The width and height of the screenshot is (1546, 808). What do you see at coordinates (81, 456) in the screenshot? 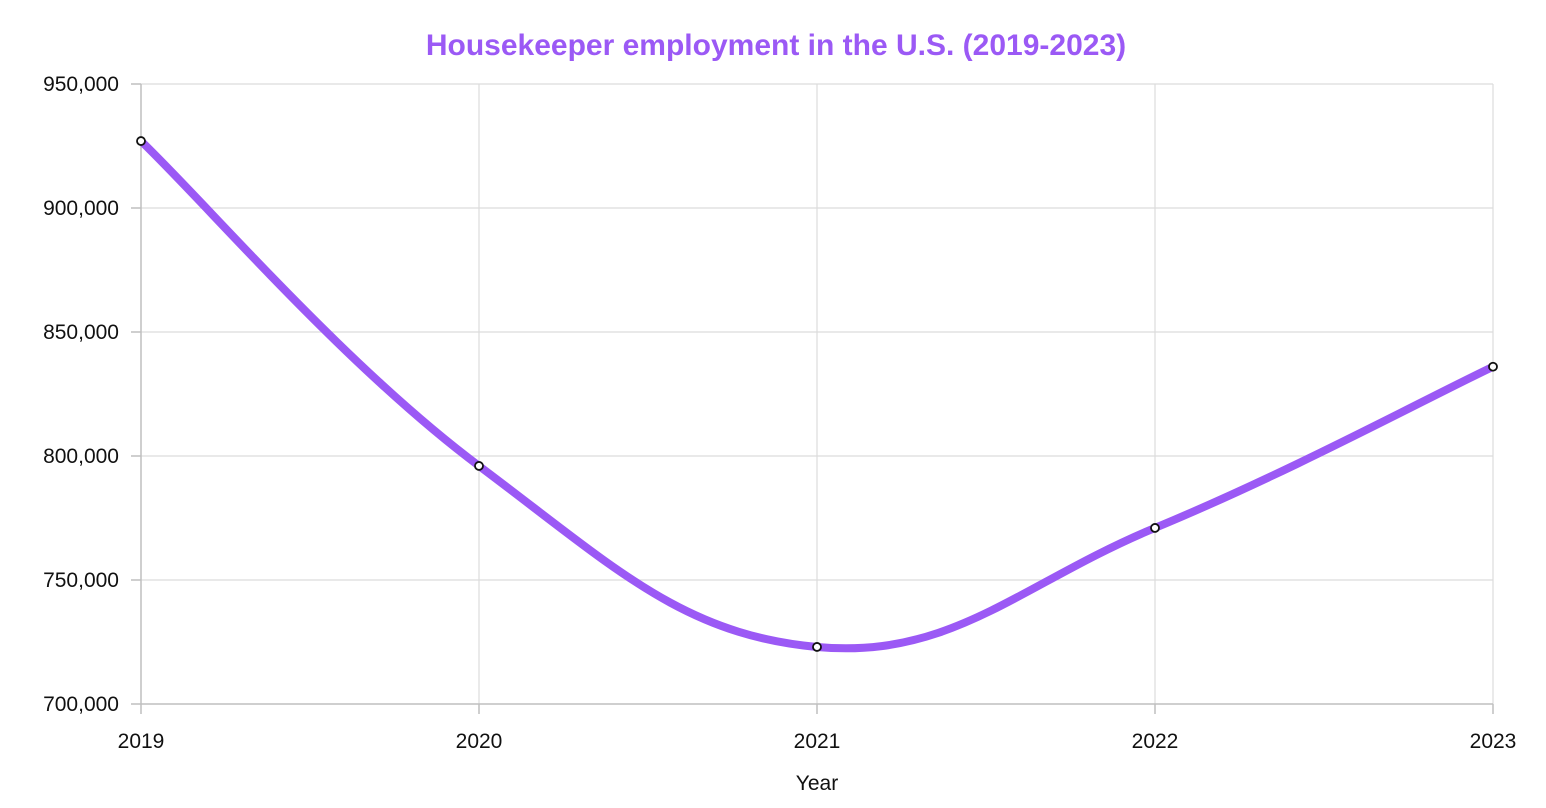
I see `y-tick-label: 800,000` at bounding box center [81, 456].